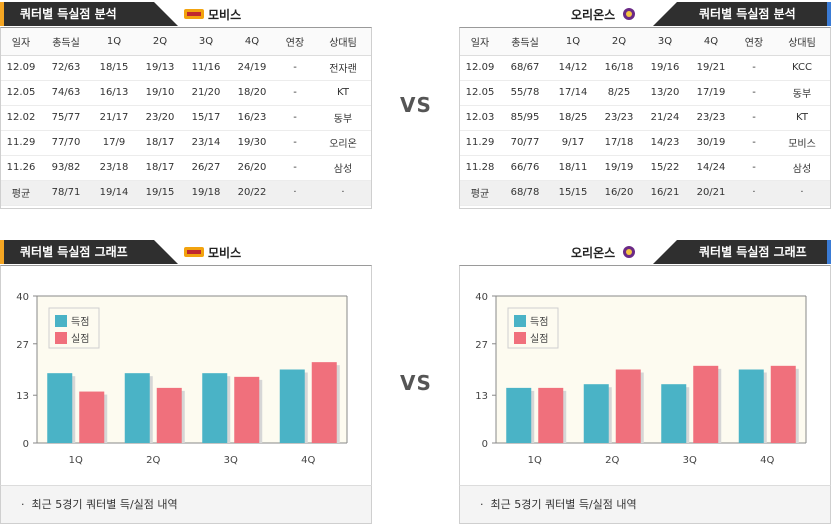 The image size is (831, 524). Describe the element at coordinates (619, 193) in the screenshot. I see `average-cell: 16/20` at that location.